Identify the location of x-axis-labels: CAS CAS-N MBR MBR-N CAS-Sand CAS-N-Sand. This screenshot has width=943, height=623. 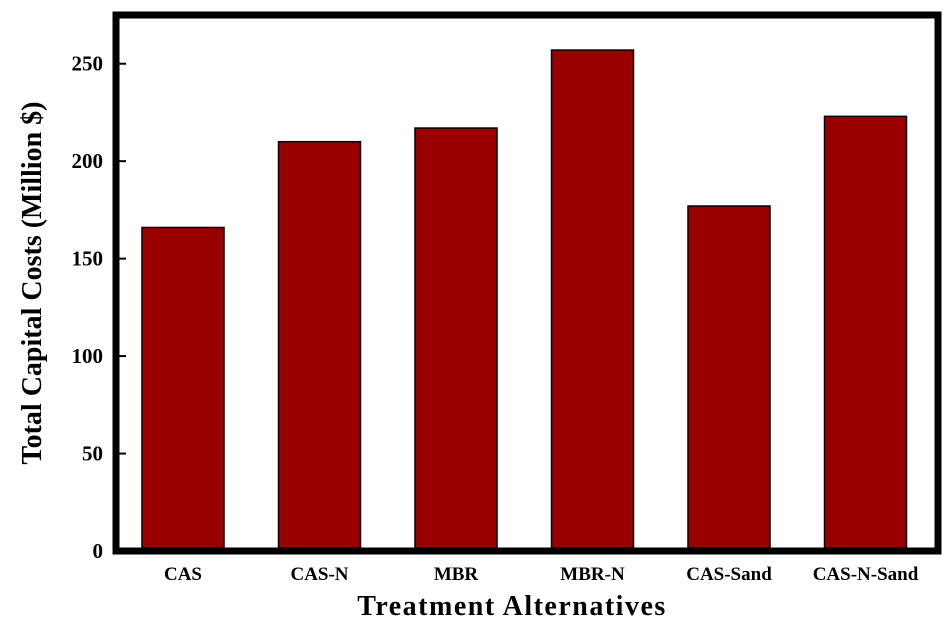
(541, 574).